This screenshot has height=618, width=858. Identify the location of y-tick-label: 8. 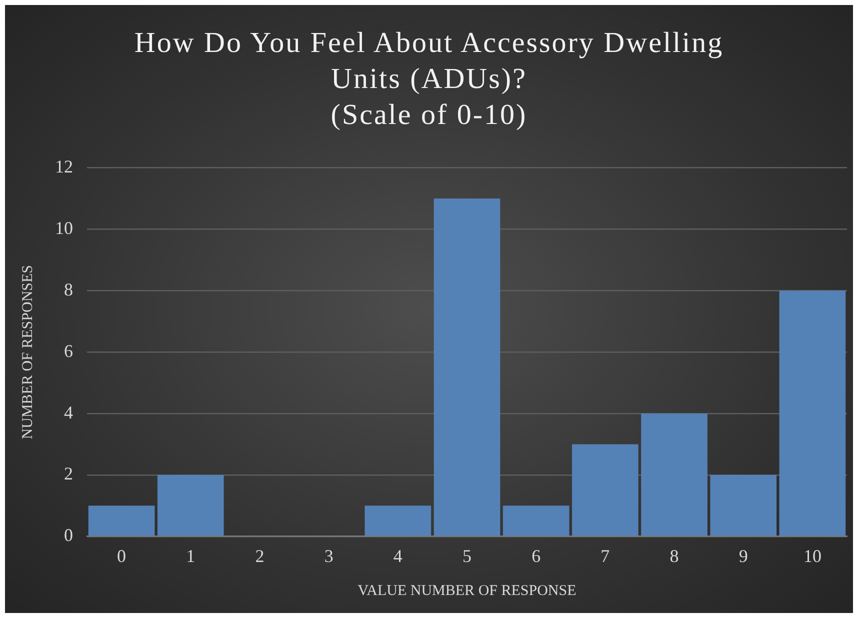
(68, 289).